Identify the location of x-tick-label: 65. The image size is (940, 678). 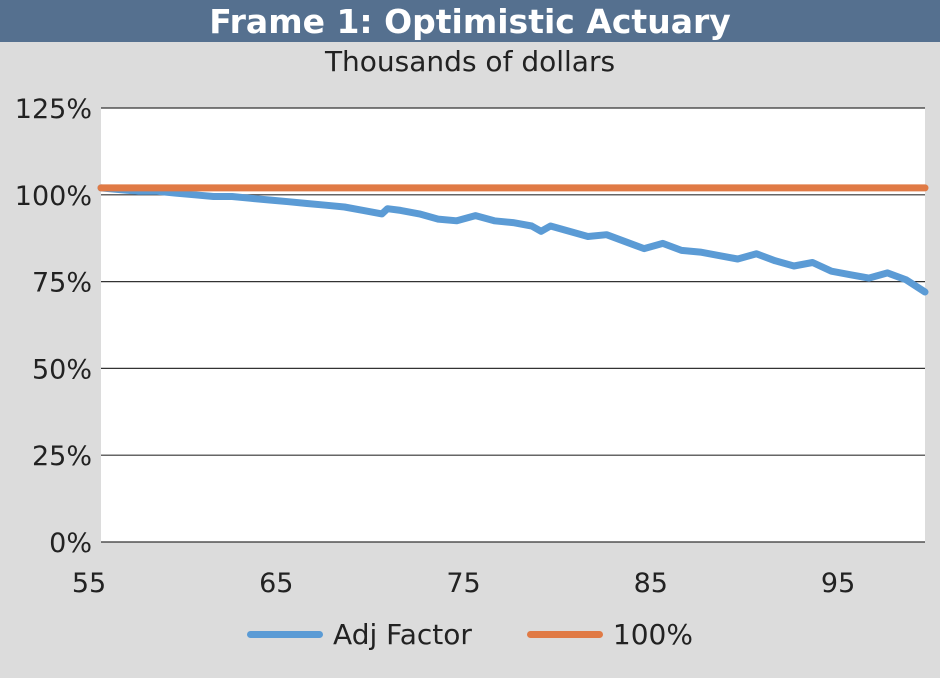
(276, 583).